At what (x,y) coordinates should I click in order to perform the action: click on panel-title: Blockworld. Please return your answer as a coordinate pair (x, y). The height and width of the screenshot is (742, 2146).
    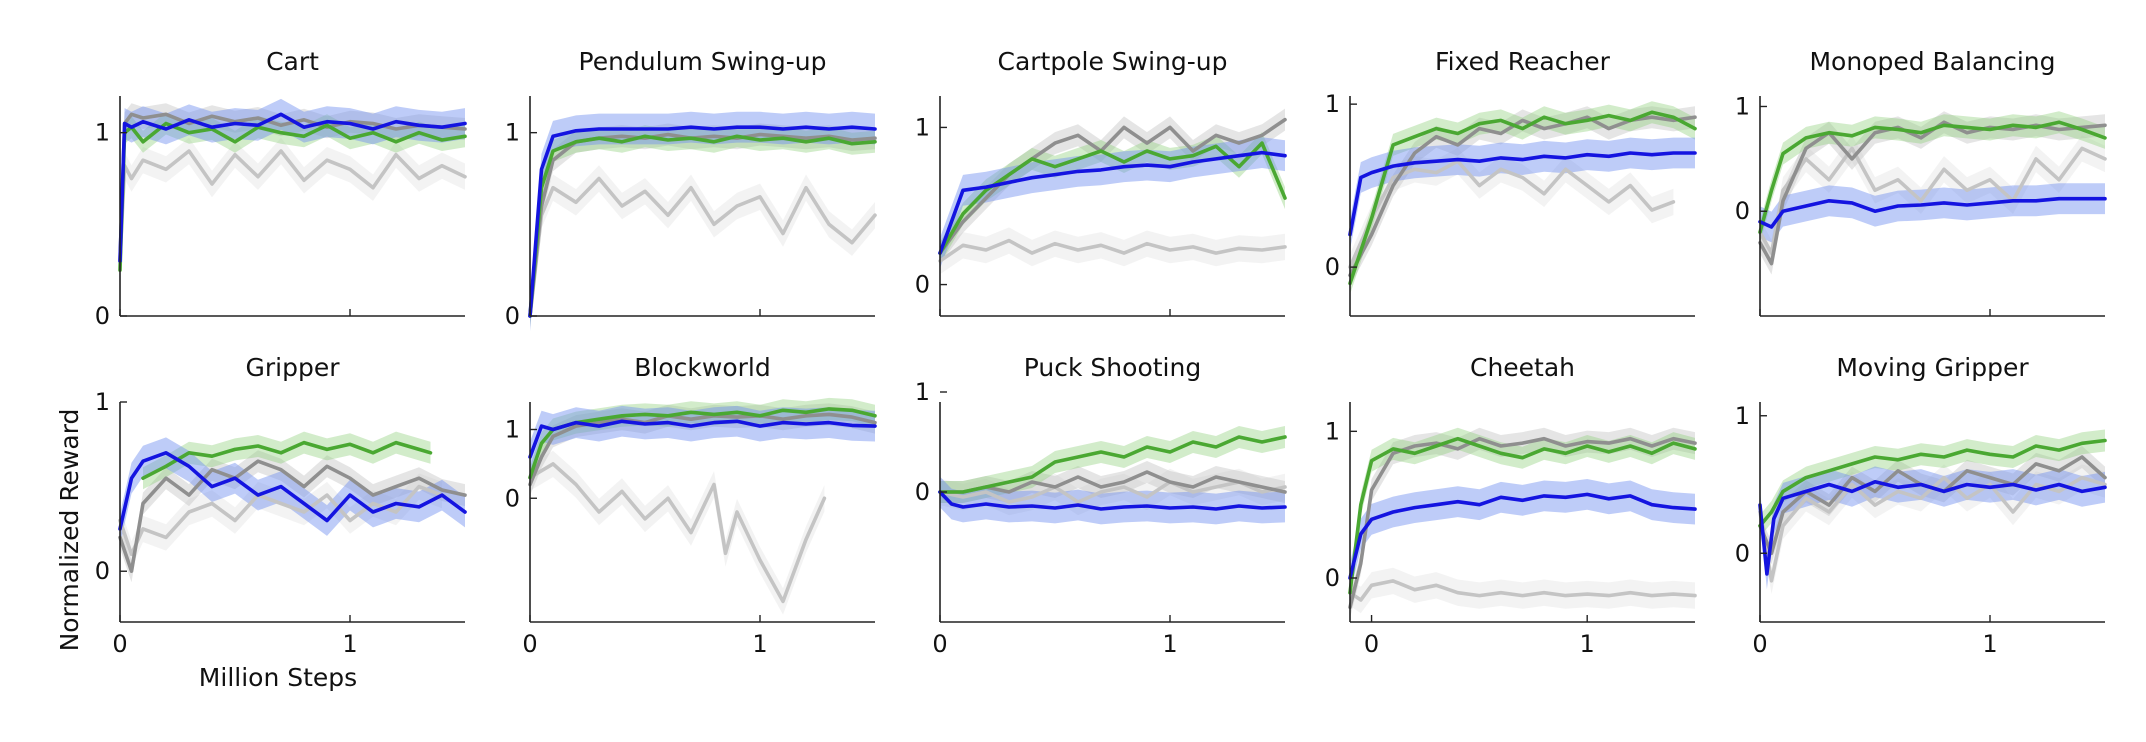
    Looking at the image, I should click on (702, 367).